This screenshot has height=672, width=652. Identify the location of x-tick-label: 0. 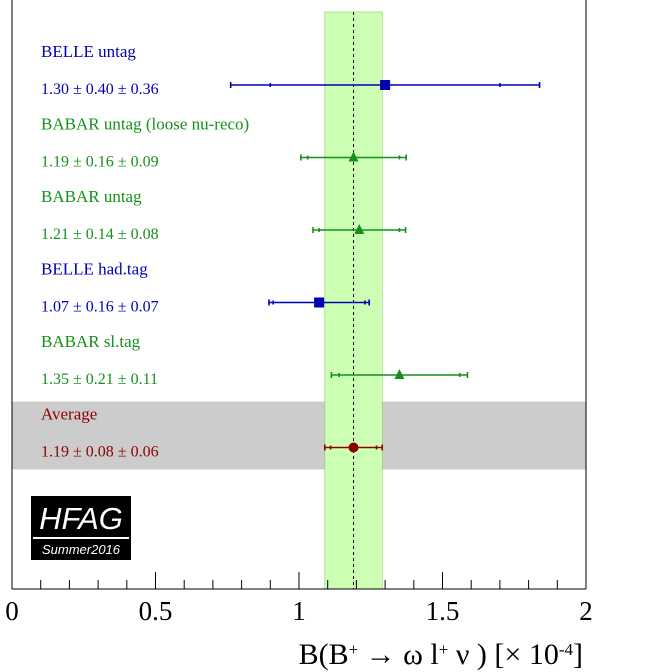
(12, 611).